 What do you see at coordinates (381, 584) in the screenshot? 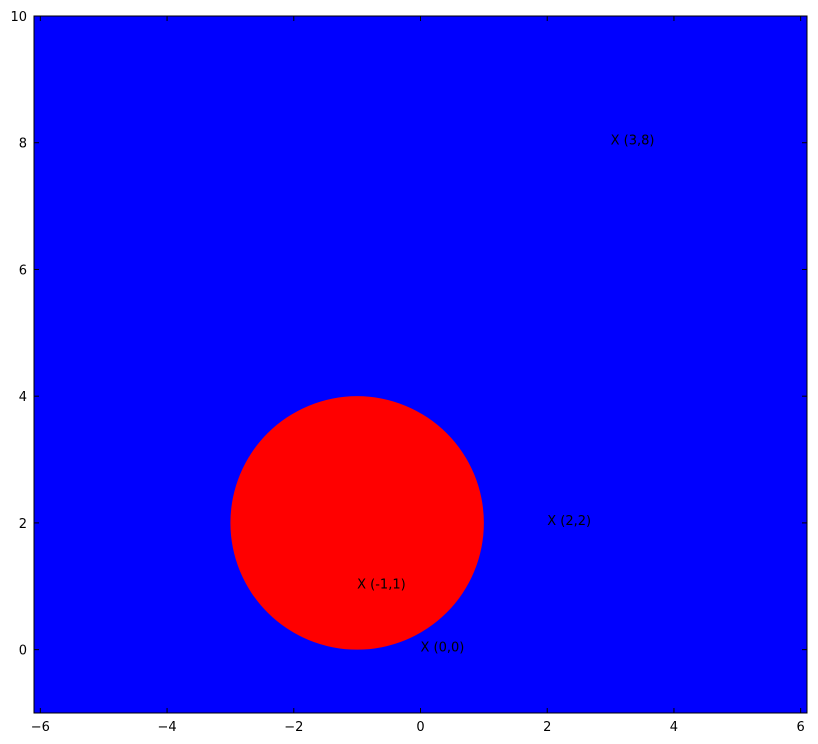
I see `point-label: X (-1,1)` at bounding box center [381, 584].